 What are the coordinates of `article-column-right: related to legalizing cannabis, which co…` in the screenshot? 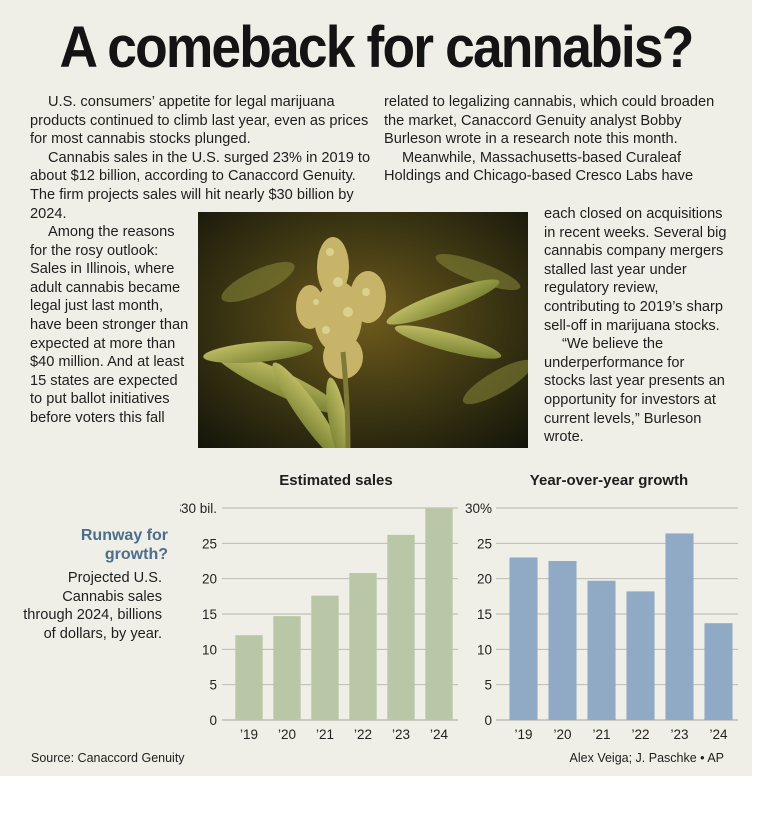 It's located at (556, 139).